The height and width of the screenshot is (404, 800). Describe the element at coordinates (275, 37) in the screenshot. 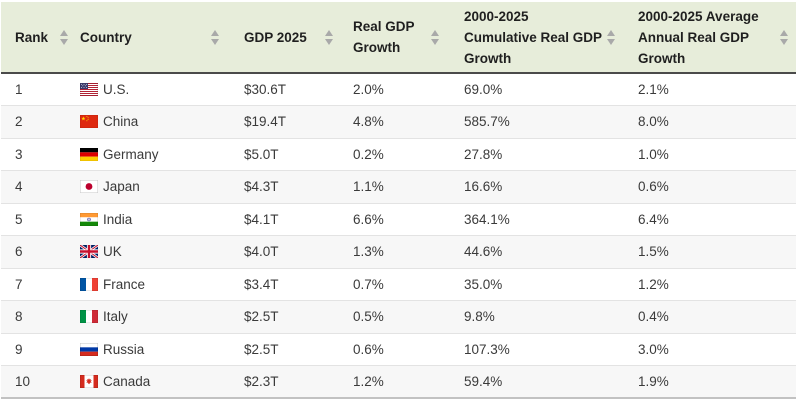

I see `column-label-gdp-2025: GDP 2025` at that location.